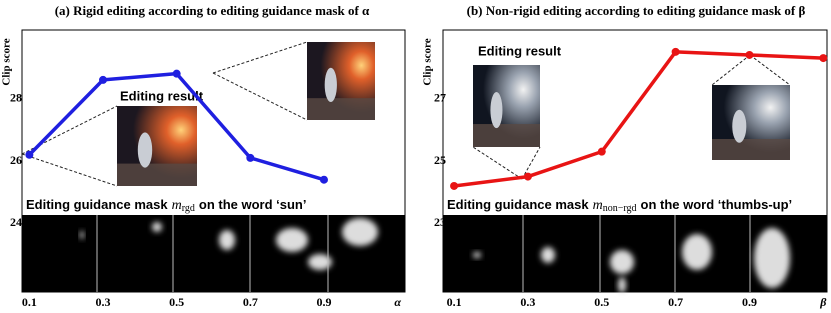 This screenshot has width=831, height=313. I want to click on x-tick-label: β, so click(823, 302).